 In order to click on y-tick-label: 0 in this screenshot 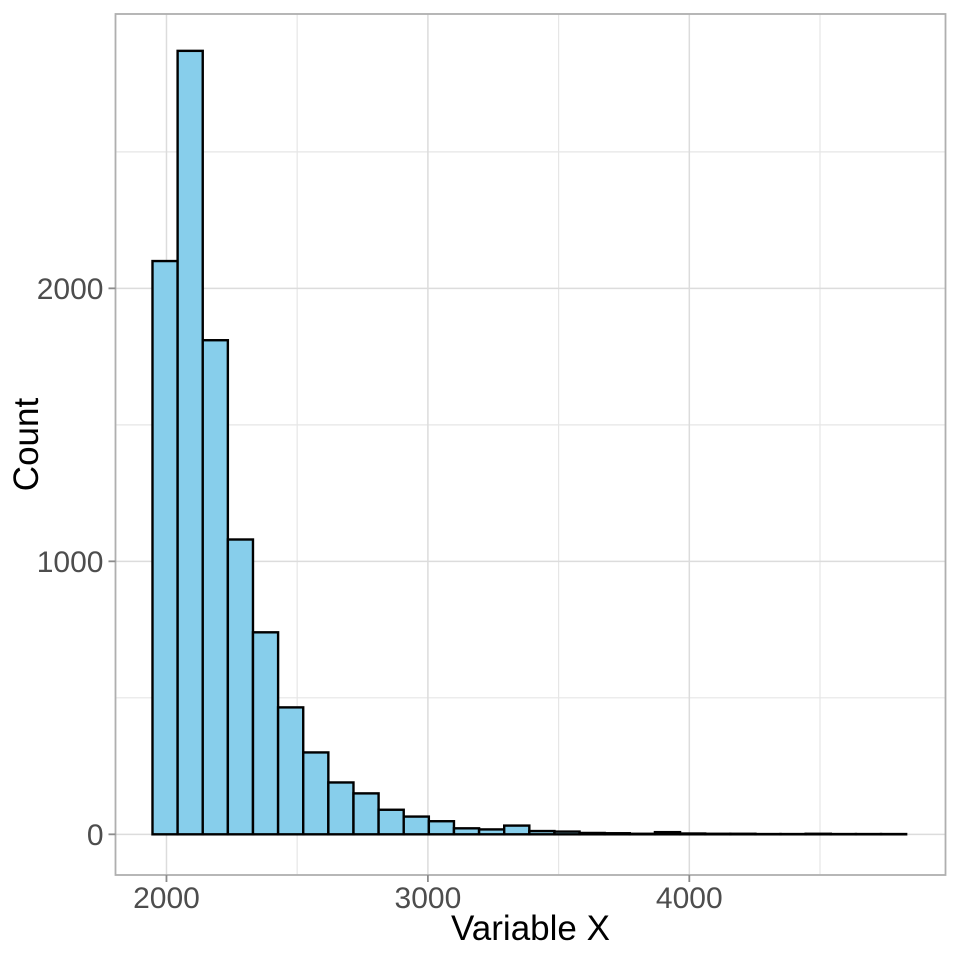, I will do `click(95, 835)`.